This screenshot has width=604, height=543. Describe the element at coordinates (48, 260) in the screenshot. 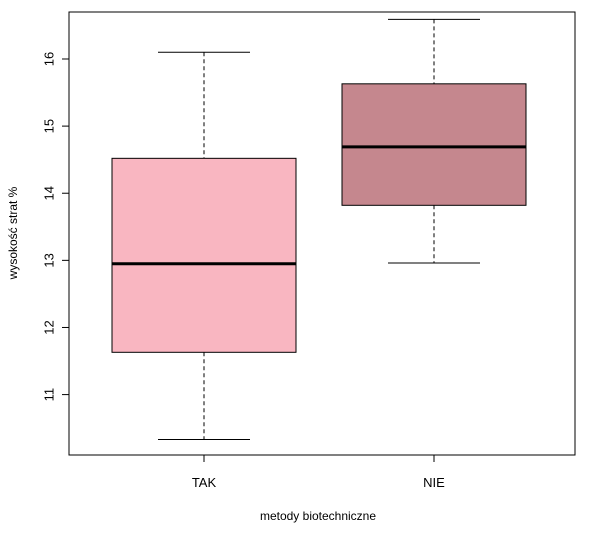

I see `y-tick-label-13: 13` at that location.